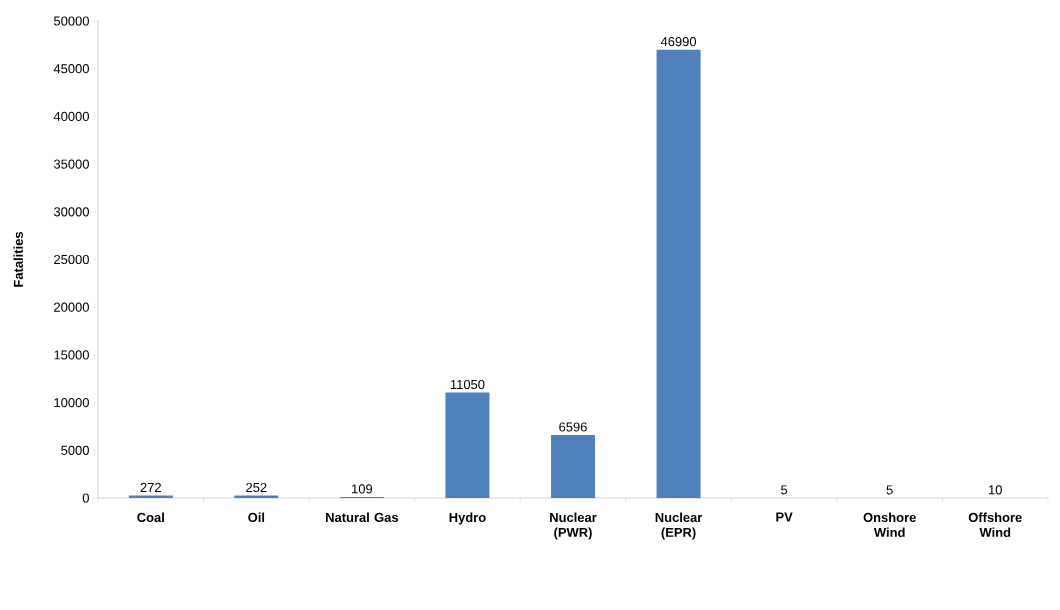  What do you see at coordinates (71, 307) in the screenshot?
I see `y-tick-label: 20000` at bounding box center [71, 307].